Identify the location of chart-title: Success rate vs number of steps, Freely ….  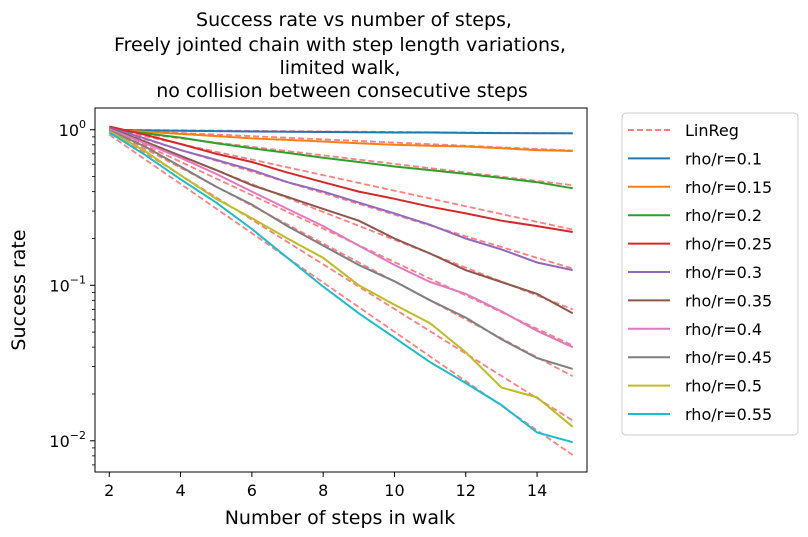
(340, 55).